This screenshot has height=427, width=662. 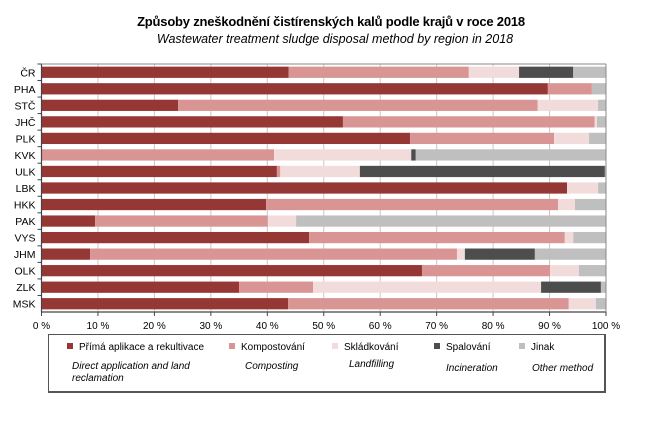 What do you see at coordinates (25, 172) in the screenshot?
I see `category-label: ULK` at bounding box center [25, 172].